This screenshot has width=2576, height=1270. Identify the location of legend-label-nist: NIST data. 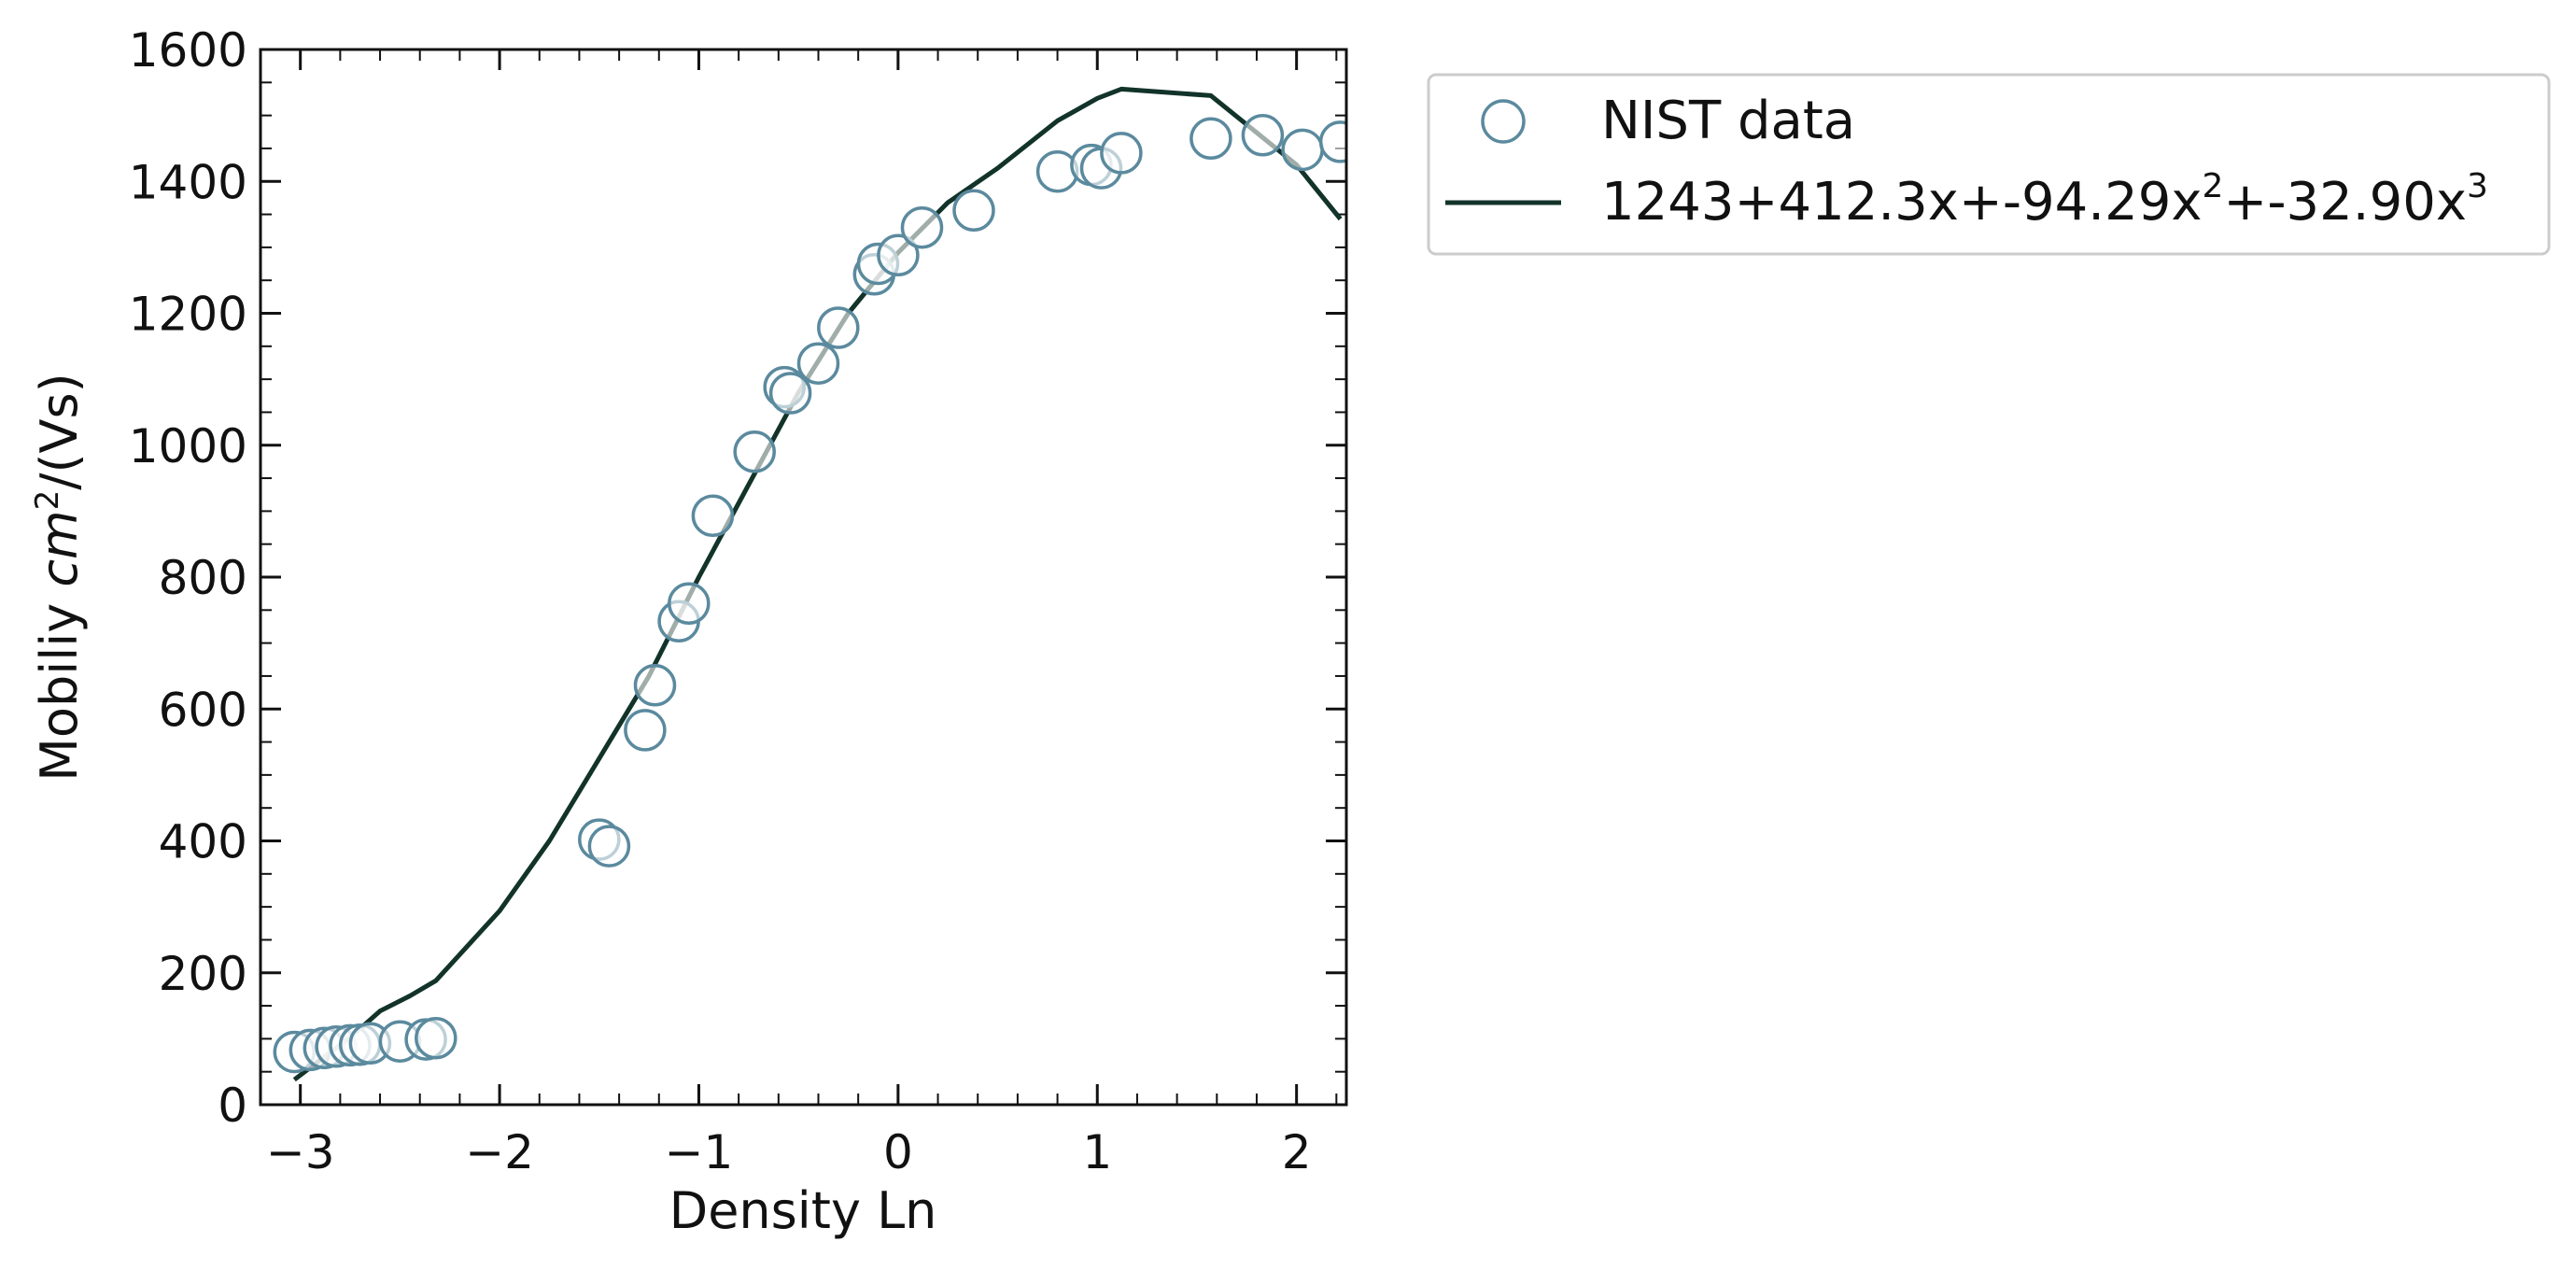
(1728, 121).